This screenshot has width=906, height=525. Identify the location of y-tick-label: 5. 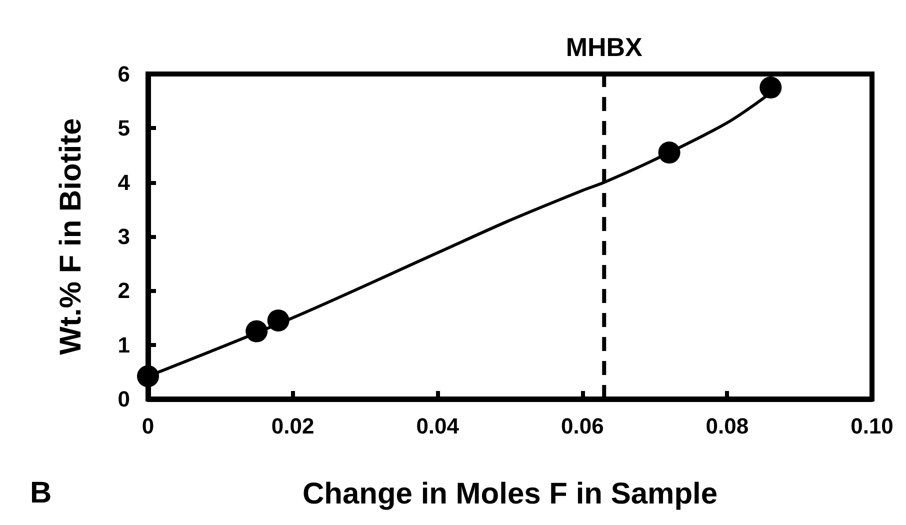
(124, 128).